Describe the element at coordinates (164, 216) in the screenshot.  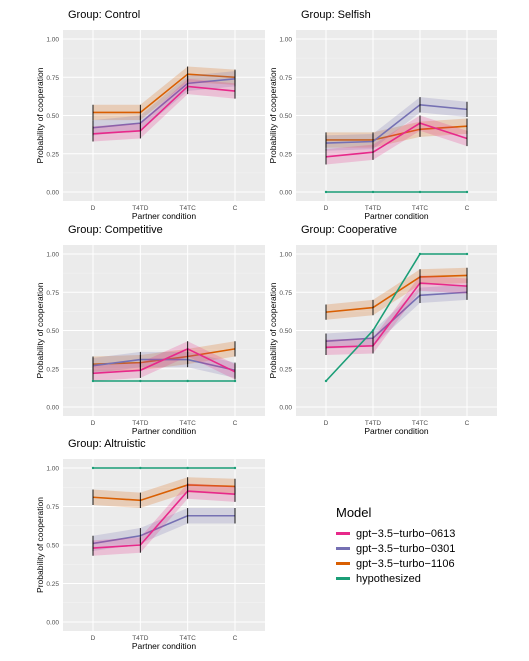
I see `group-control-x-axis-label: Partner condition` at that location.